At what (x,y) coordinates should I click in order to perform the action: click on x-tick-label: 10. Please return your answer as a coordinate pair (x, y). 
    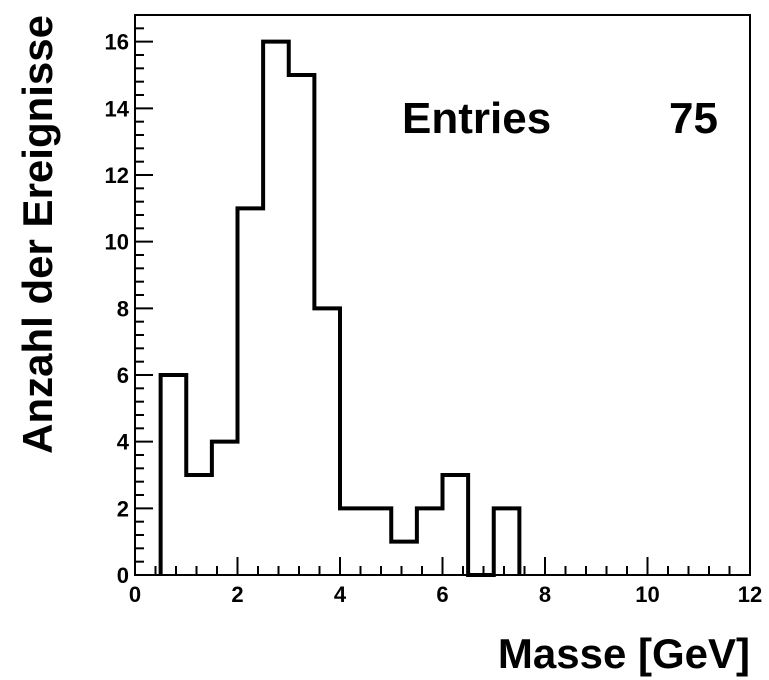
    Looking at the image, I should click on (647, 594).